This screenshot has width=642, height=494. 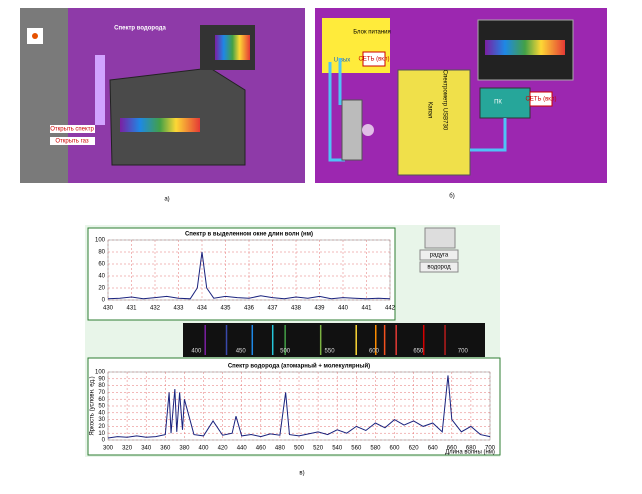 What do you see at coordinates (444, 100) in the screenshot?
I see `label: Спектрометр USB730` at bounding box center [444, 100].